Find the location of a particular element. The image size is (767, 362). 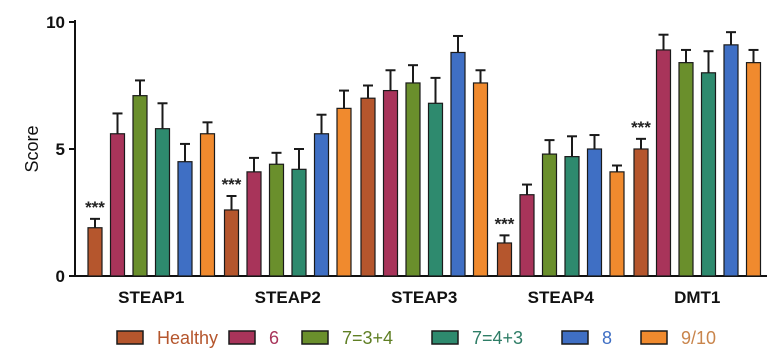

legend-item: 6 is located at coordinates (253, 338).